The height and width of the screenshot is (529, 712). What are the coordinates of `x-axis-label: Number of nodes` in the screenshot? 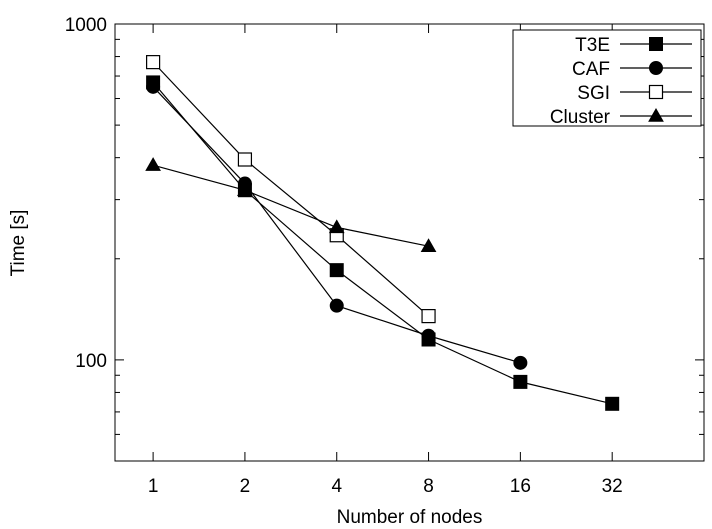 It's located at (410, 517).